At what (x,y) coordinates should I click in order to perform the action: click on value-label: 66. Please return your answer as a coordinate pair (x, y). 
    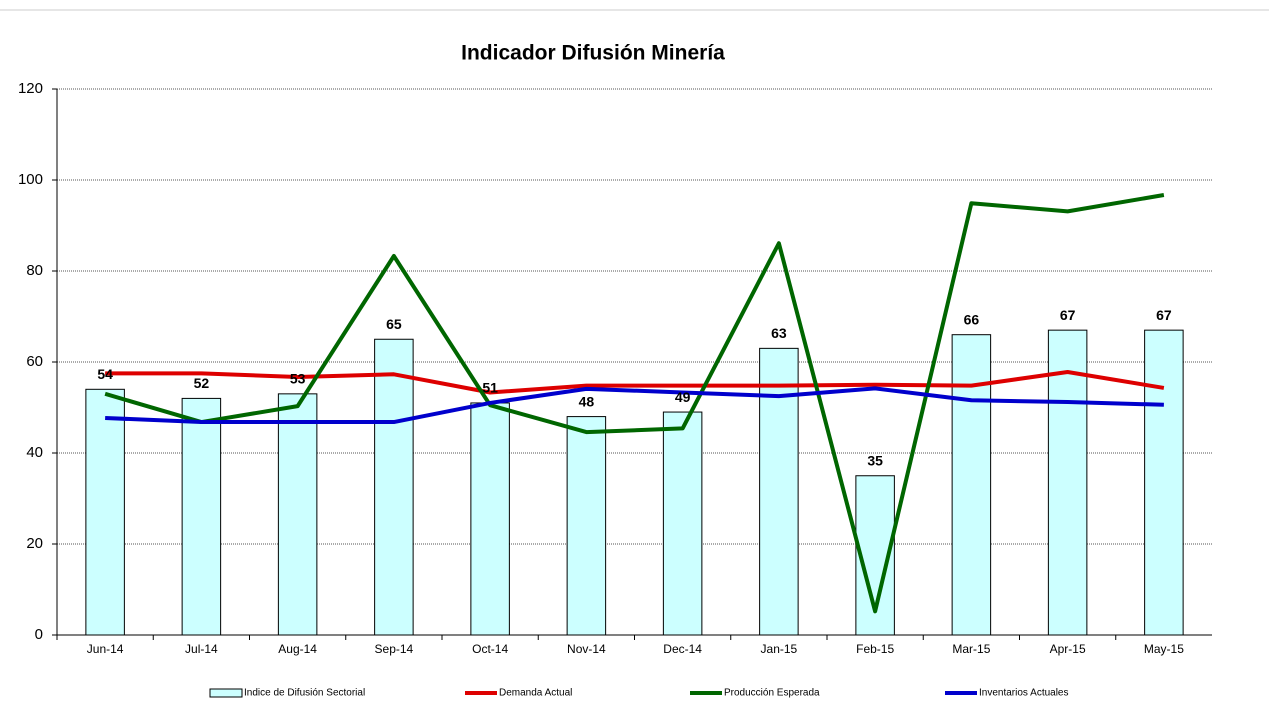
    Looking at the image, I should click on (972, 319).